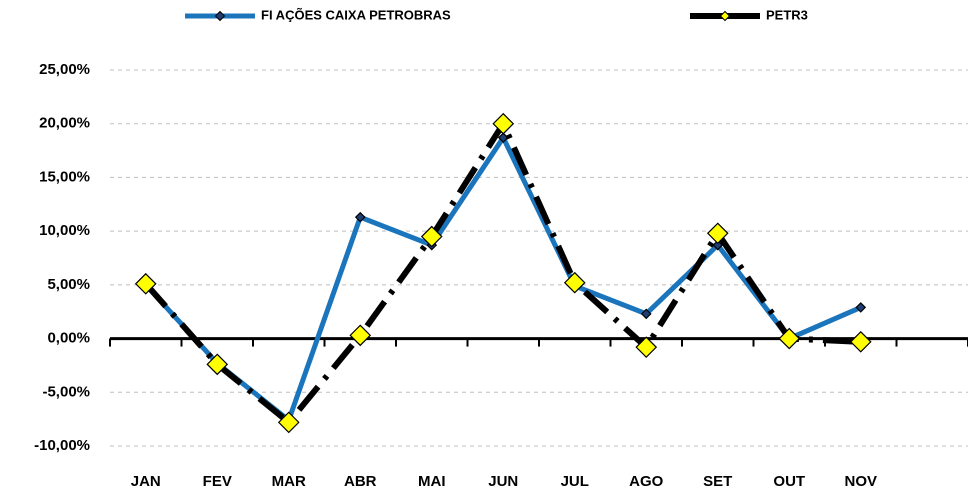 This screenshot has height=501, width=968. Describe the element at coordinates (360, 481) in the screenshot. I see `x-tick-label: ABR` at that location.